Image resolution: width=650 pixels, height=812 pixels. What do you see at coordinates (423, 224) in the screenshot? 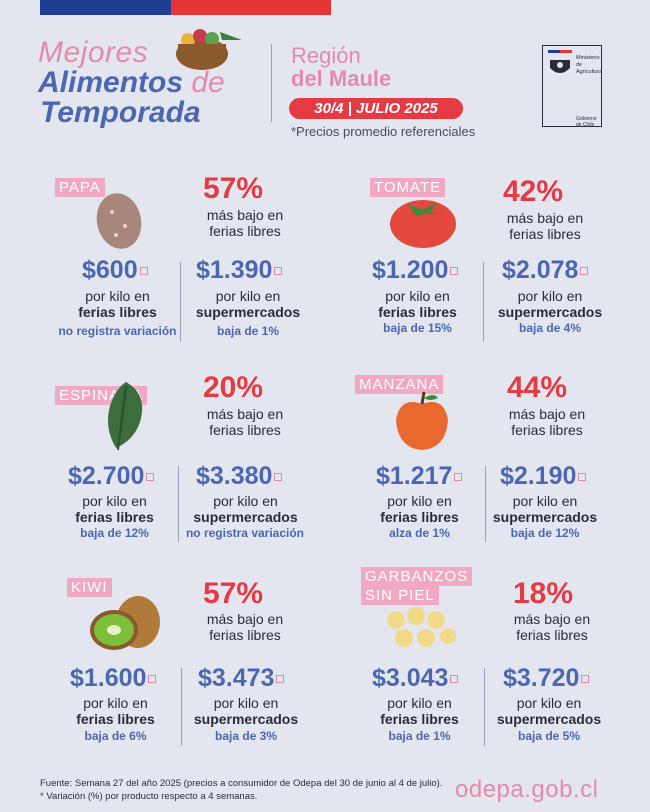
I see `tomato-icon` at bounding box center [423, 224].